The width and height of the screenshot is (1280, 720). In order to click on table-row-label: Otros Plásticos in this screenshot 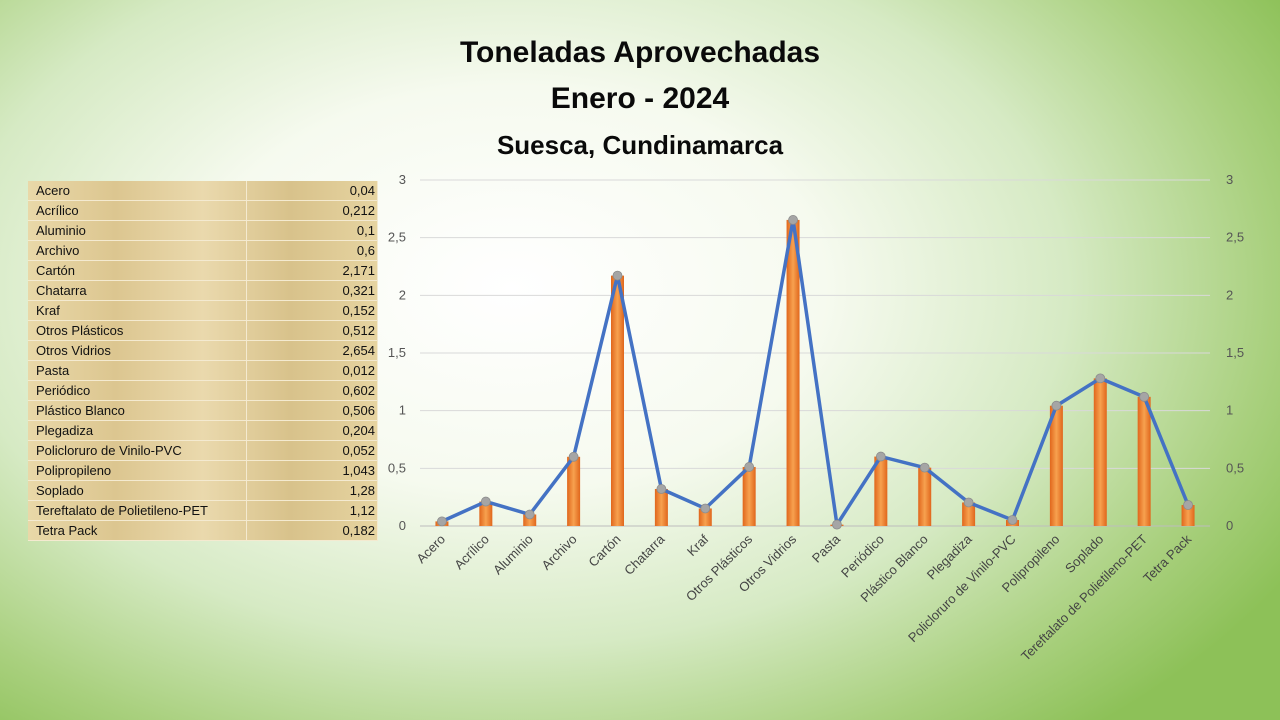, I will do `click(137, 330)`.